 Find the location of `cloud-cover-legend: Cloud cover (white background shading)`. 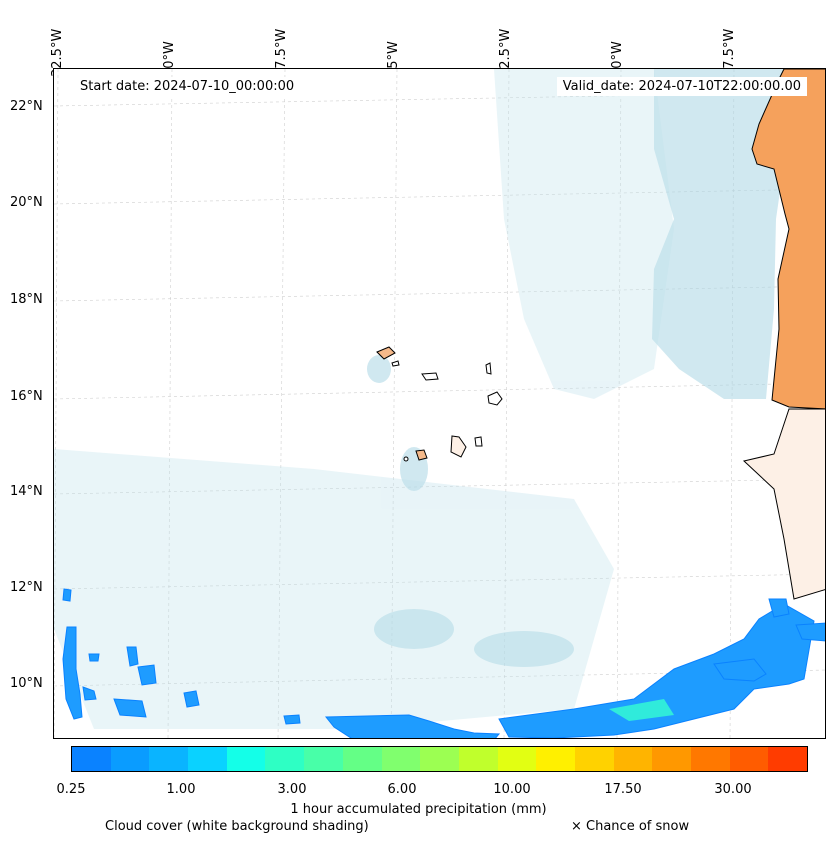

cloud-cover-legend: Cloud cover (white background shading) is located at coordinates (237, 826).